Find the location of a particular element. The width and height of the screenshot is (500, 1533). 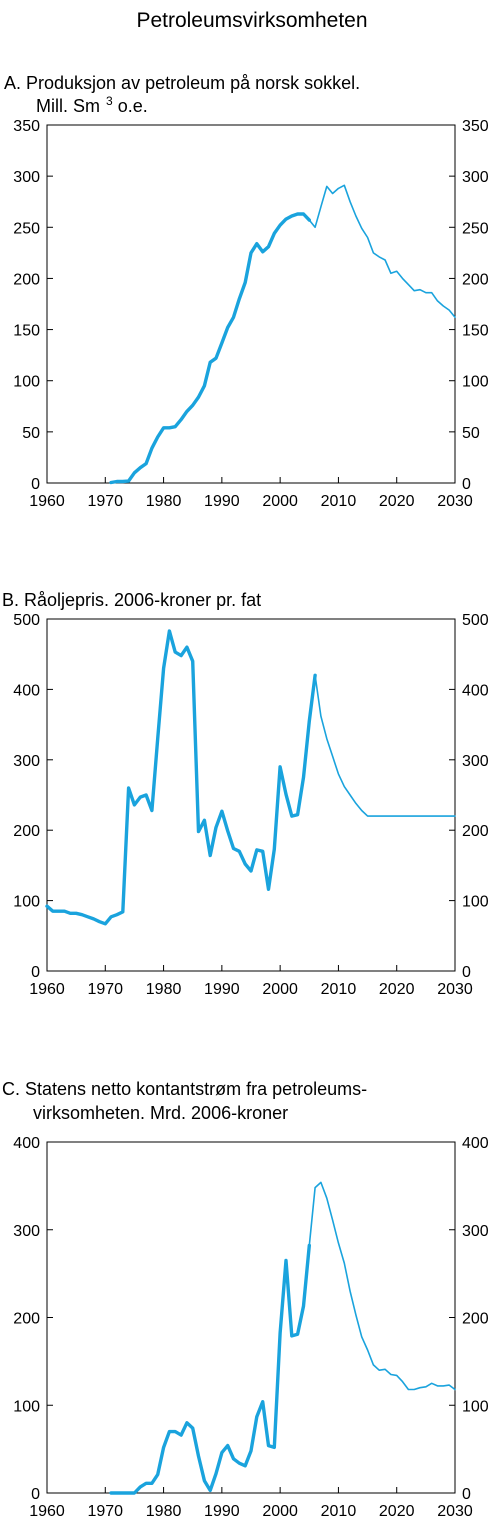

panel-b-ytick-label-right: 300 is located at coordinates (475, 761).